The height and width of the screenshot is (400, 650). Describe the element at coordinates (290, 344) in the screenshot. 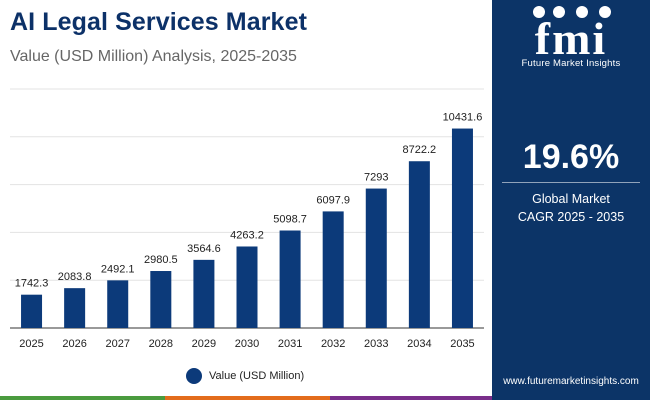

I see `x-tick-2031: 2031` at that location.